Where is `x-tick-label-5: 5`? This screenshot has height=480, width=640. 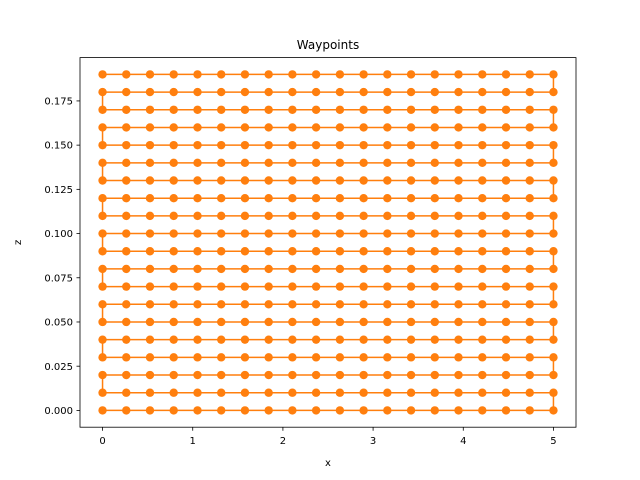
x-tick-label-5: 5 is located at coordinates (553, 441).